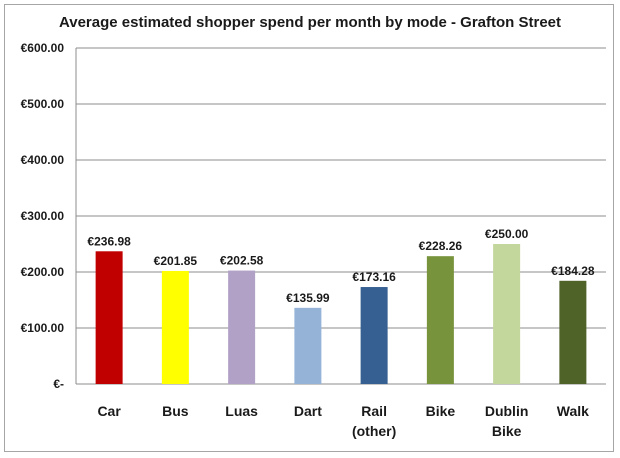  I want to click on bar-car, so click(109, 317).